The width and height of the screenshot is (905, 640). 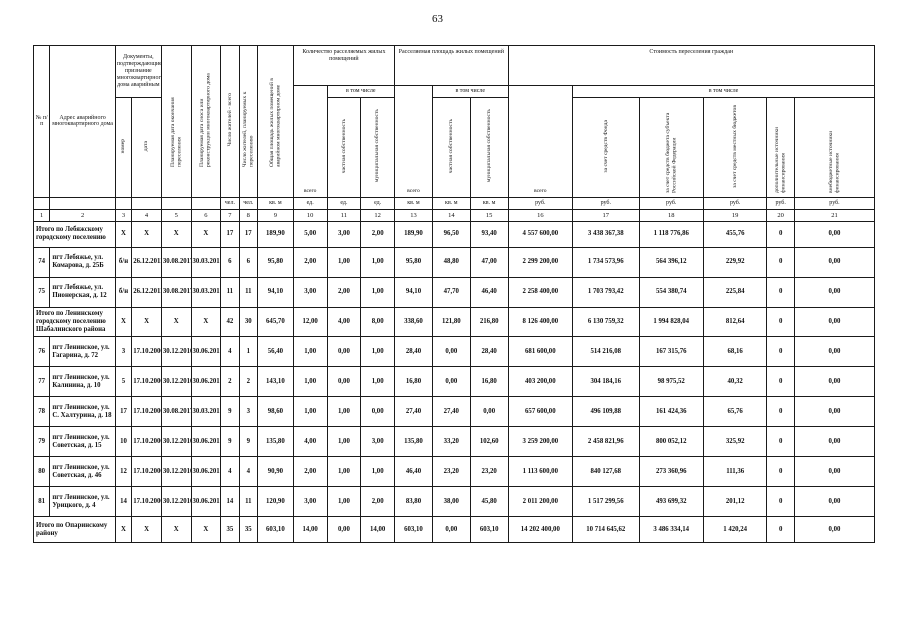 What do you see at coordinates (82, 352) in the screenshot?
I see `row-address: пгт Ленинское, ул. Гагарина, д. 72` at bounding box center [82, 352].